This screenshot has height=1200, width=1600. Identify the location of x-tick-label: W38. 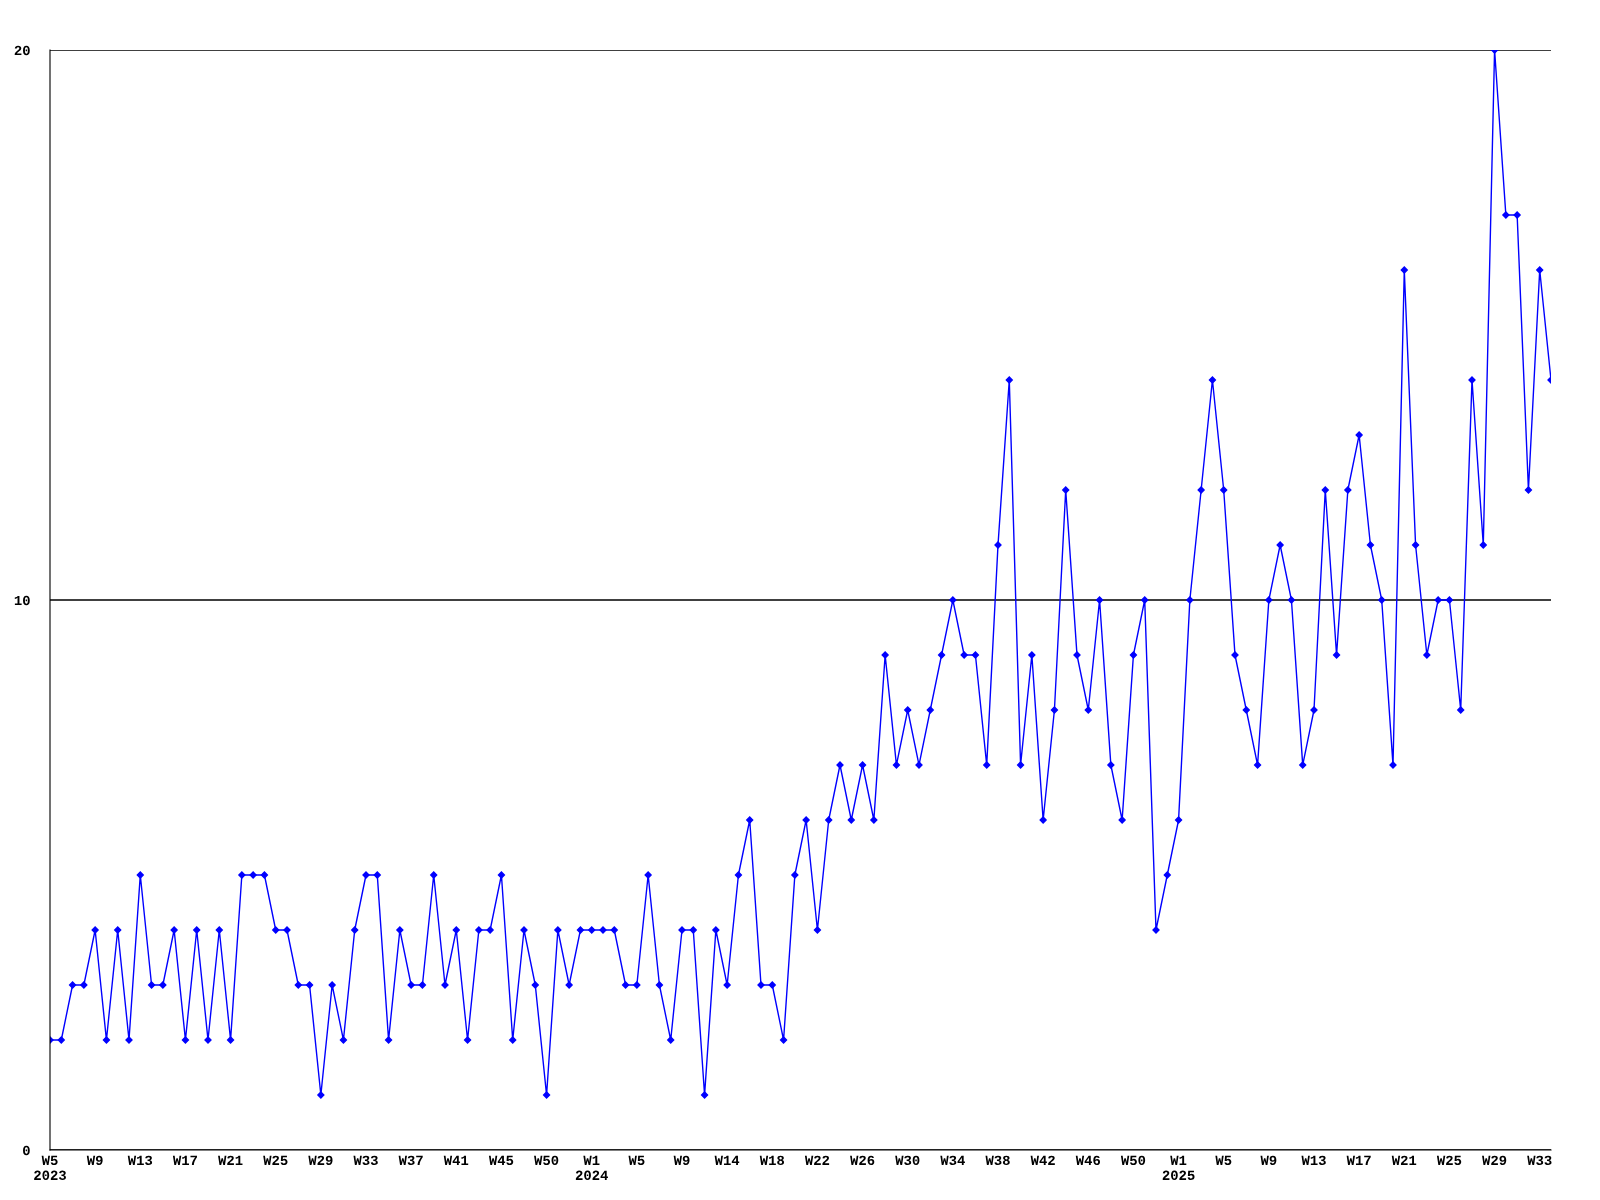
(997, 1160).